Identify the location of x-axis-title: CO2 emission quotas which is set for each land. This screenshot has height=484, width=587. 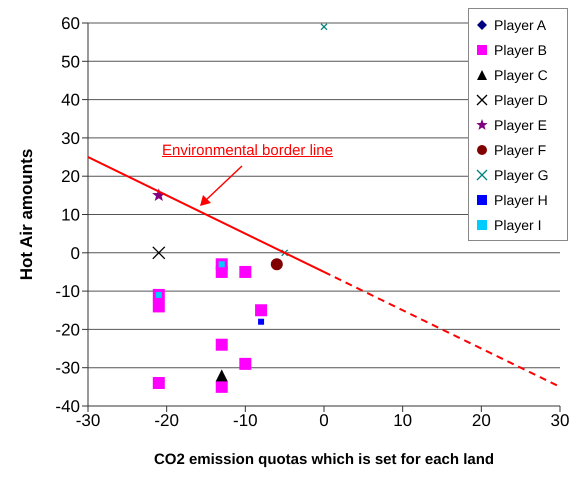
(324, 459).